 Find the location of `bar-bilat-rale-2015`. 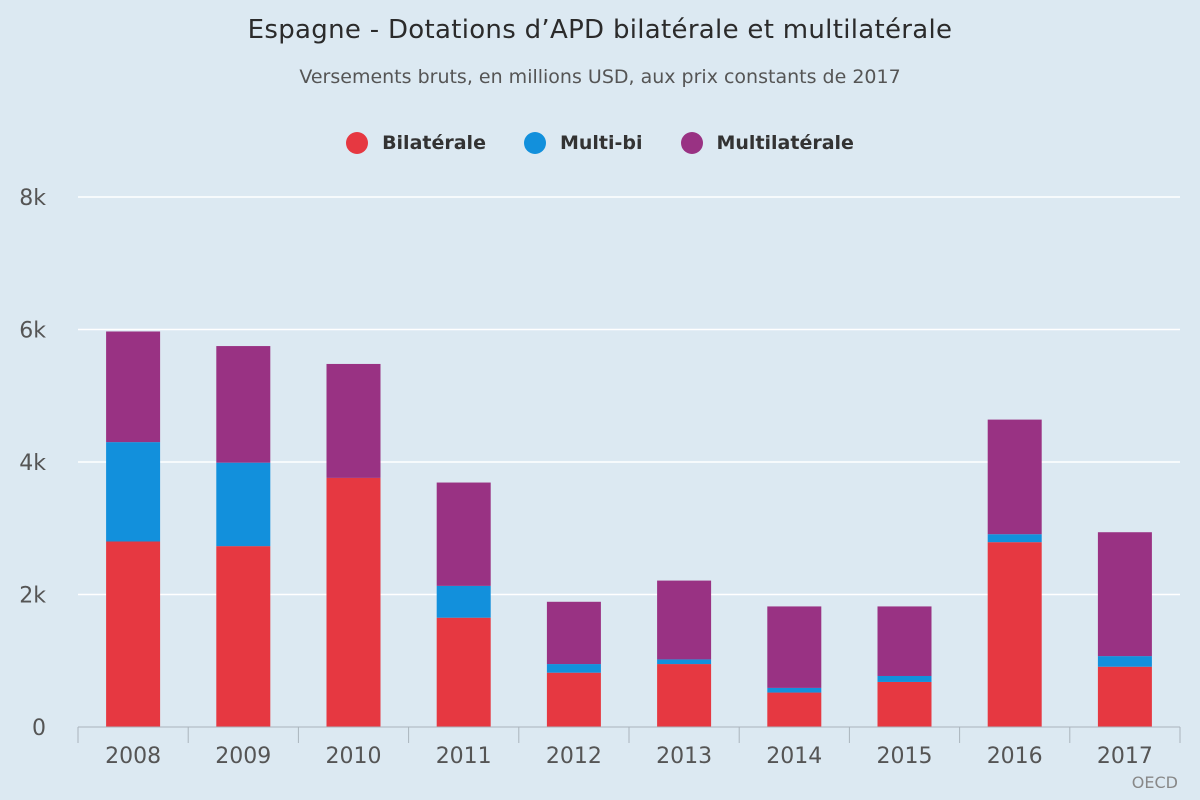

bar-bilat-rale-2015 is located at coordinates (904, 704).